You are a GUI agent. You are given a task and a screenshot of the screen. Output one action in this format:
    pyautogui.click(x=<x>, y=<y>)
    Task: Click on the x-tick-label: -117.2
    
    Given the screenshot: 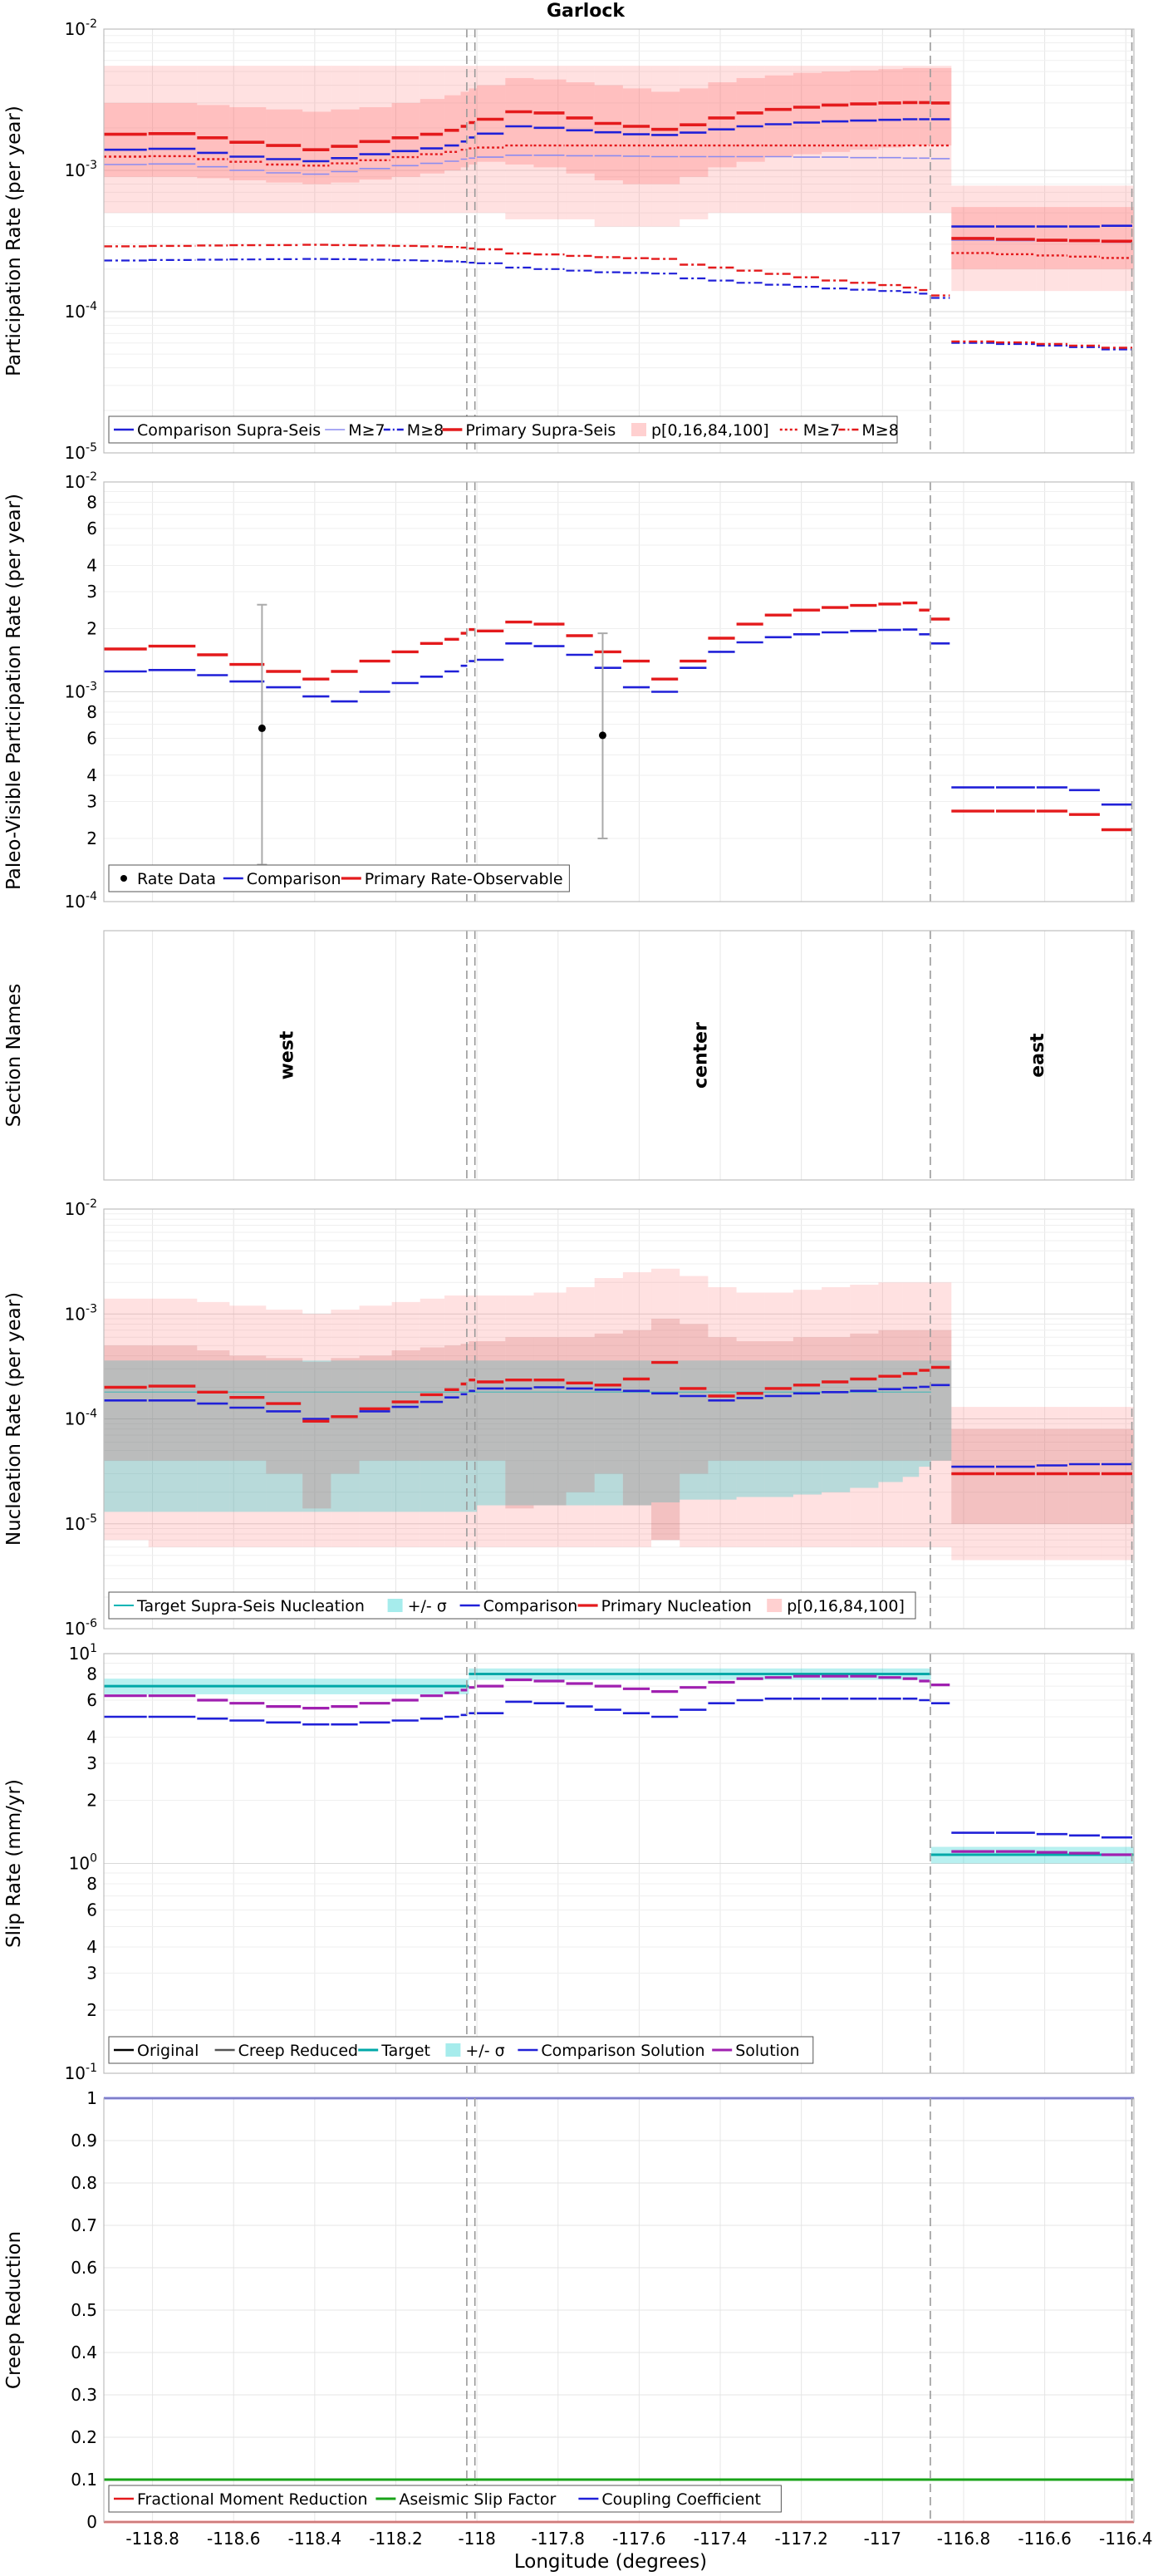 What is the action you would take?
    pyautogui.click(x=800, y=2539)
    